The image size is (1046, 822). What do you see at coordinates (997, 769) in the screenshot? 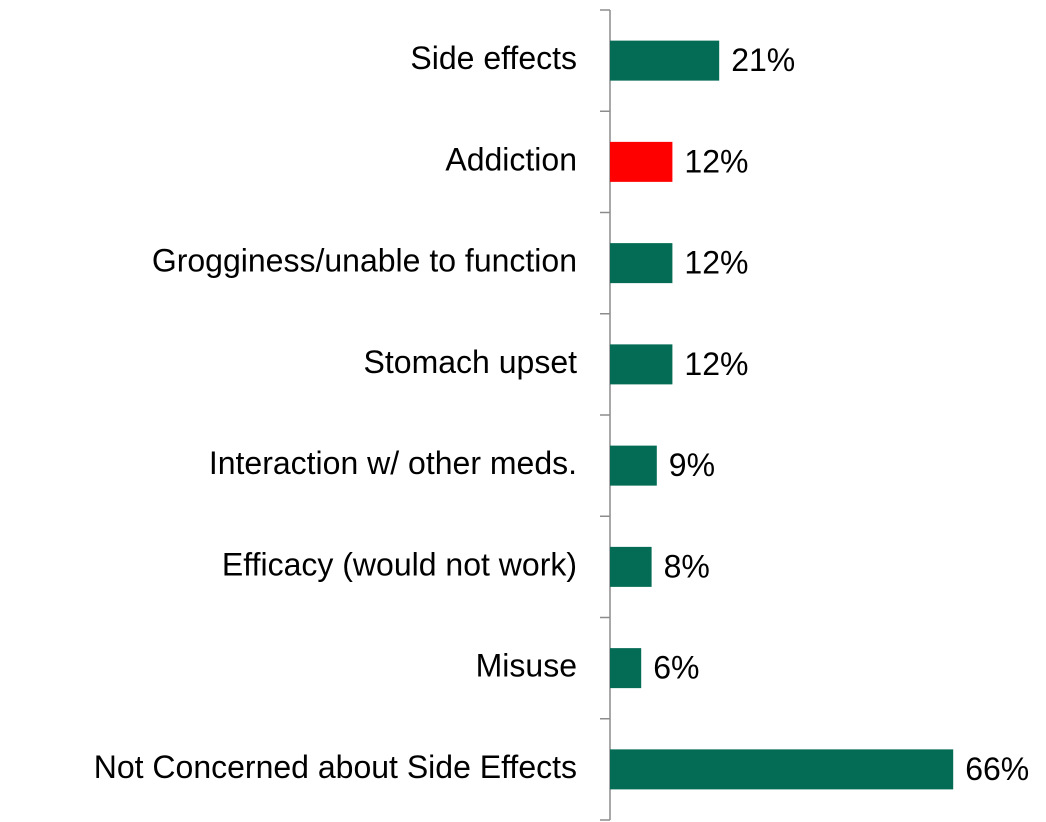
I see `value-label: 66%` at bounding box center [997, 769].